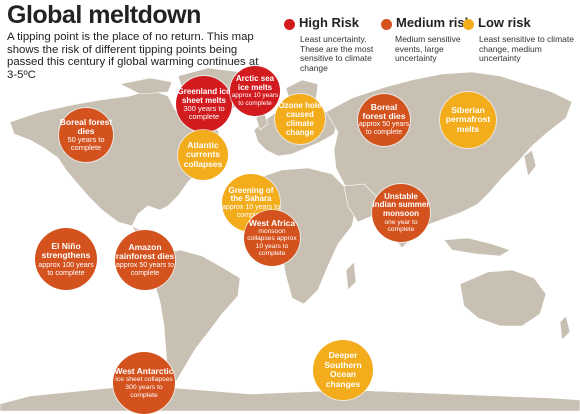 The height and width of the screenshot is (414, 580). Describe the element at coordinates (196, 316) in the screenshot. I see `south-america` at that location.